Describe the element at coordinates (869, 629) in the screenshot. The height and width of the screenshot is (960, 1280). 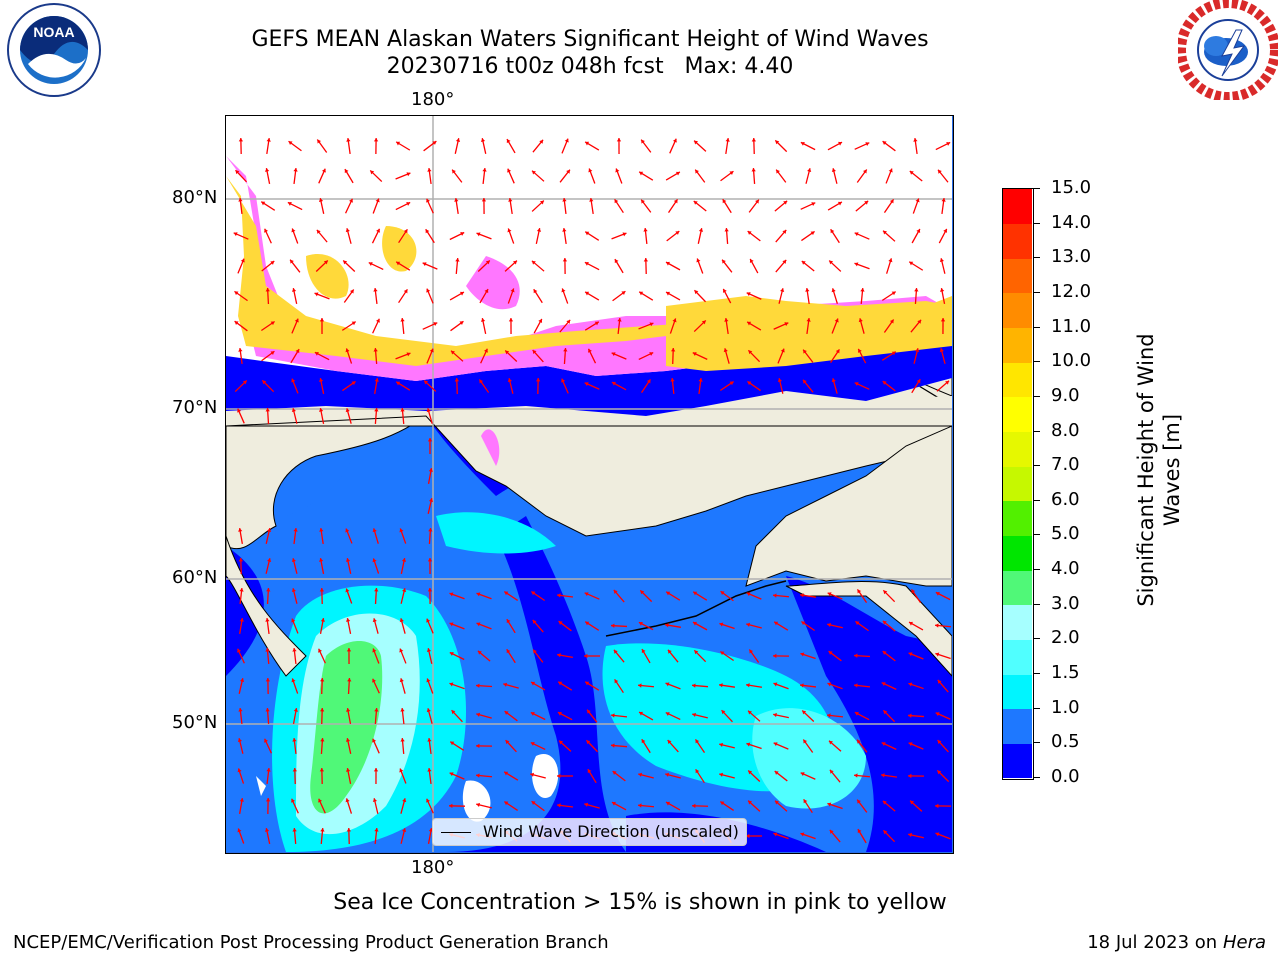
I see `alaska-panhandle` at that location.